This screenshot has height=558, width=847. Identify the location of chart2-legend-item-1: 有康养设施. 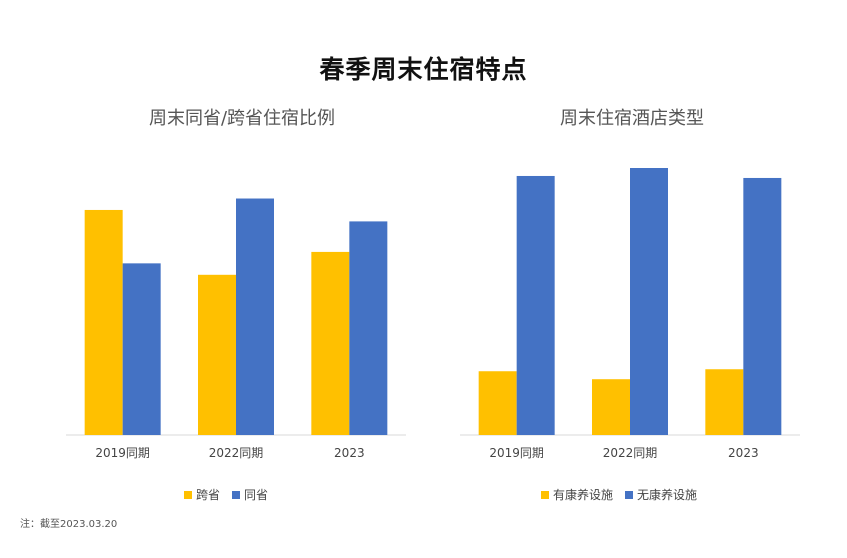
(577, 494).